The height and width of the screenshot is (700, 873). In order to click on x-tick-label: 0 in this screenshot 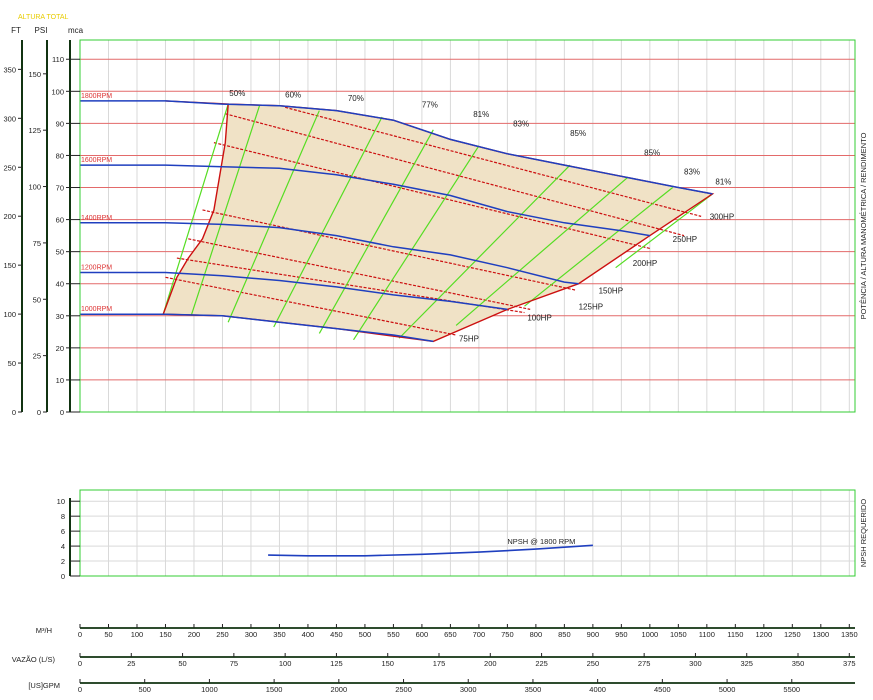, I will do `click(80, 634)`.